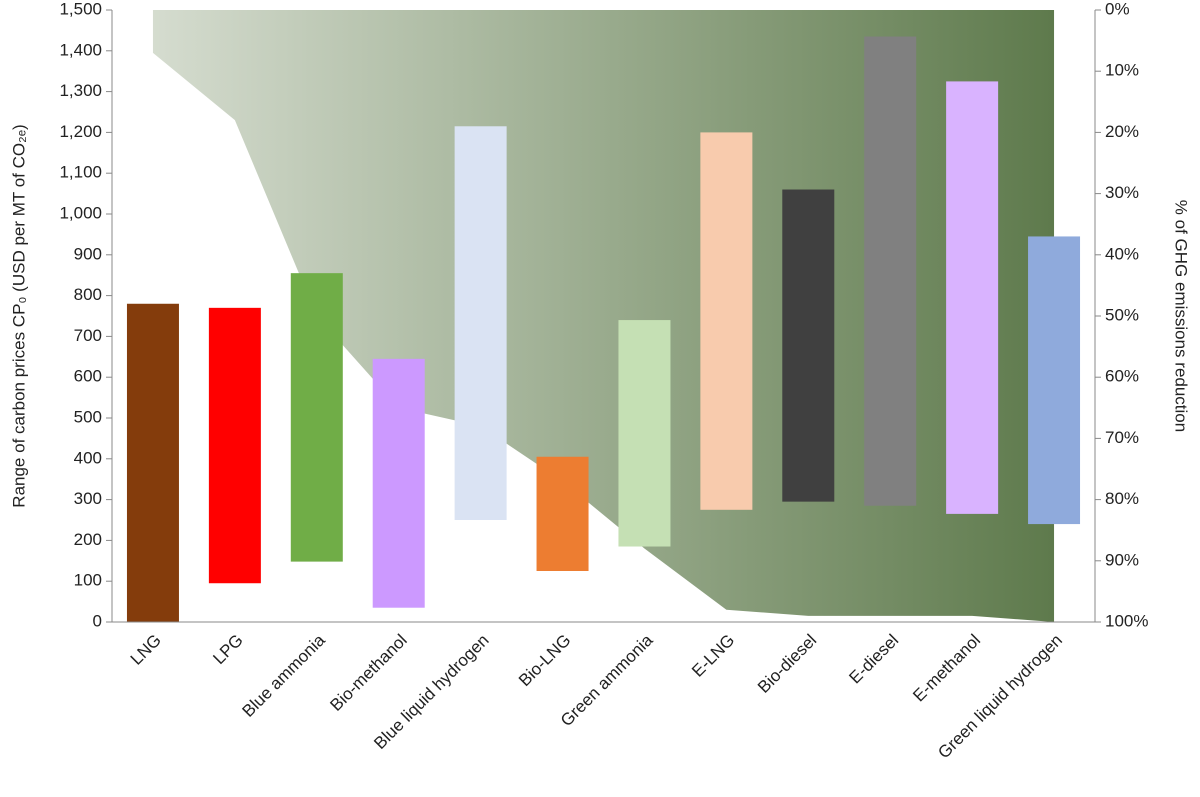 This screenshot has height=797, width=1200. What do you see at coordinates (88, 294) in the screenshot?
I see `y-tick-label: 800` at bounding box center [88, 294].